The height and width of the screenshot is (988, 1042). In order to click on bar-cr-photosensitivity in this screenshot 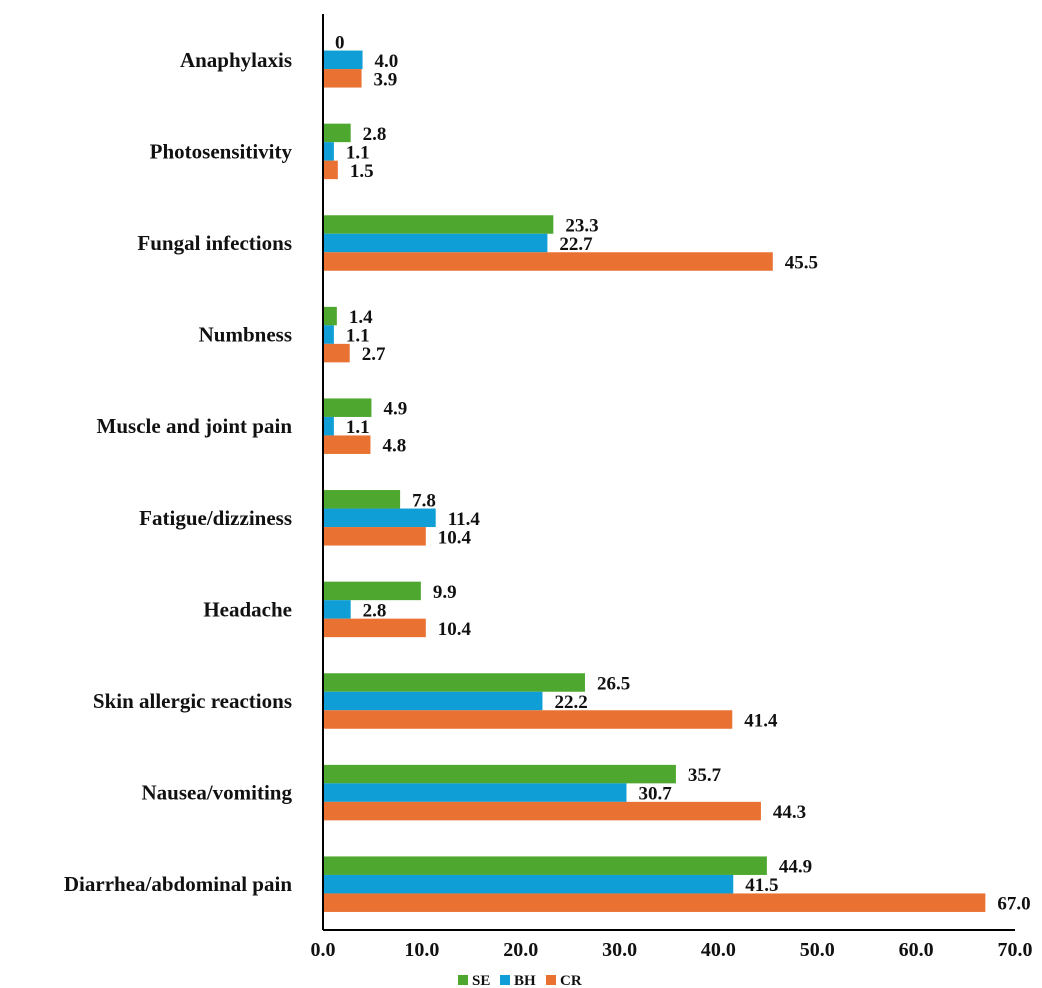, I will do `click(330, 170)`.